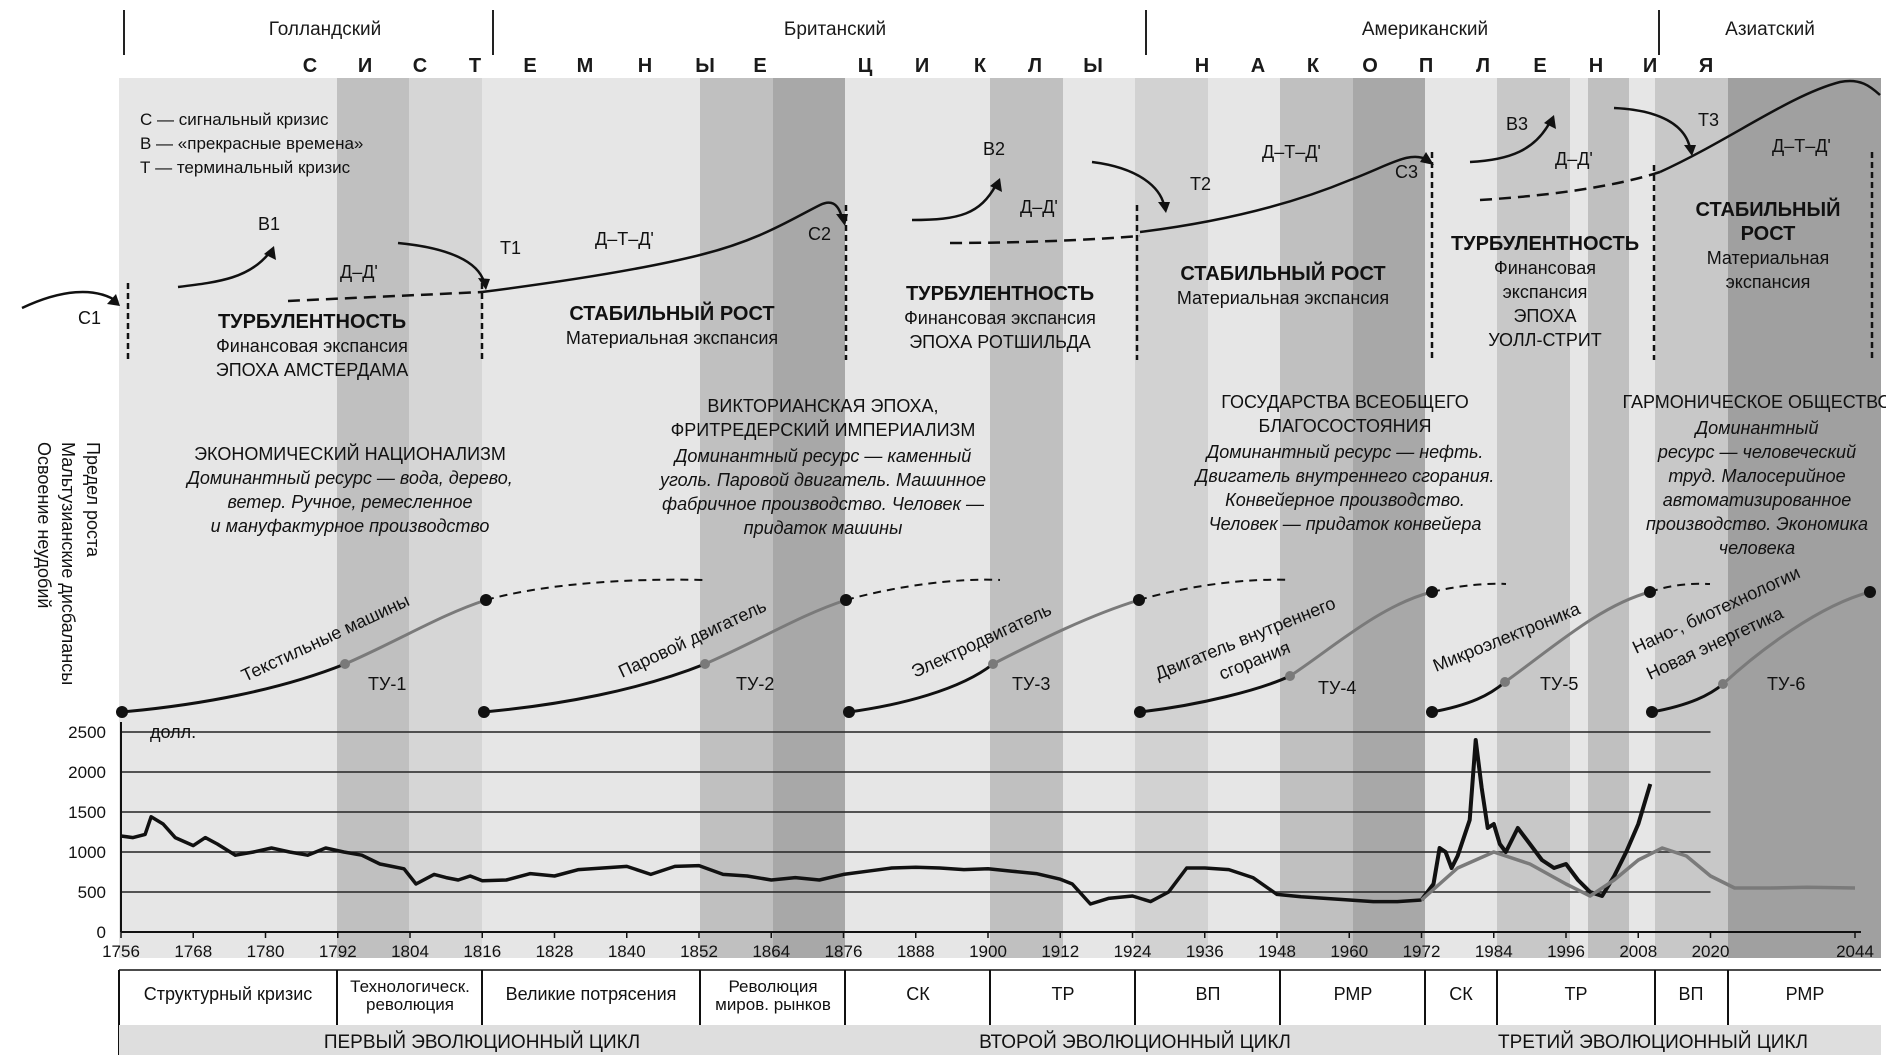 The image size is (1886, 1055). What do you see at coordinates (410, 986) in the screenshot?
I see `phase-cell: Технологическ.` at bounding box center [410, 986].